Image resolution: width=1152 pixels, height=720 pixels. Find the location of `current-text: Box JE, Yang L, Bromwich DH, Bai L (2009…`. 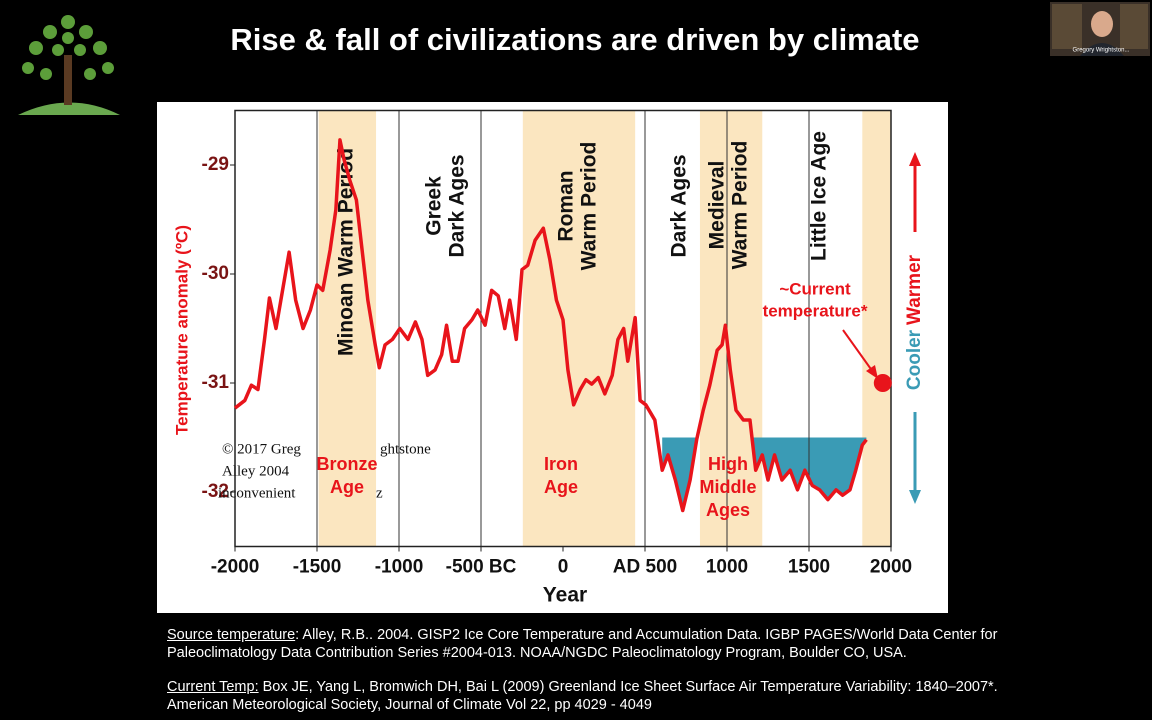

current-text: Box JE, Yang L, Bromwich DH, Bai L (2009… is located at coordinates (582, 696).